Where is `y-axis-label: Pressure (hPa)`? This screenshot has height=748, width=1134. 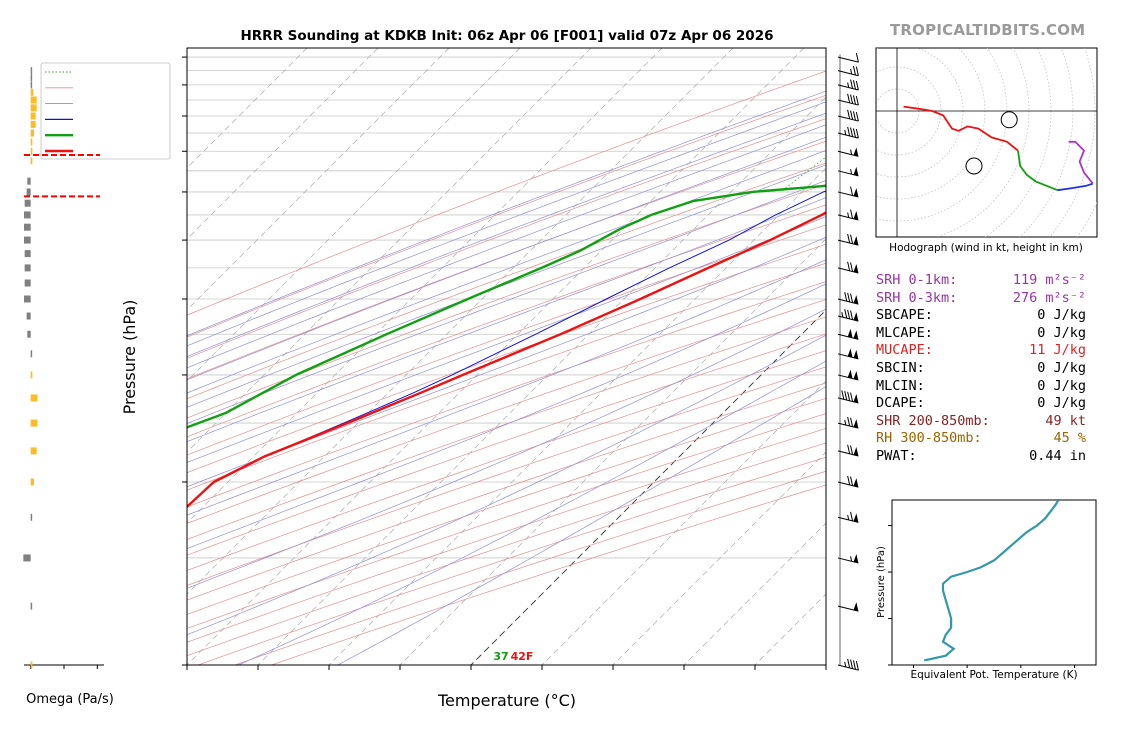 y-axis-label: Pressure (hPa) is located at coordinates (129, 357).